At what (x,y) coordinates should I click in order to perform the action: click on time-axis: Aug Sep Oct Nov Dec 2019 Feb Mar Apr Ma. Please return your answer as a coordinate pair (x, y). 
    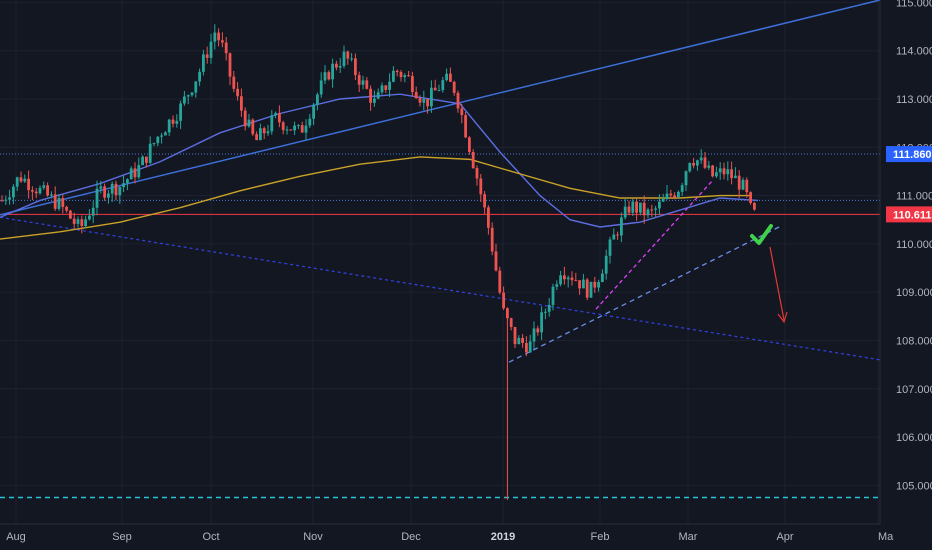
    Looking at the image, I should click on (450, 537).